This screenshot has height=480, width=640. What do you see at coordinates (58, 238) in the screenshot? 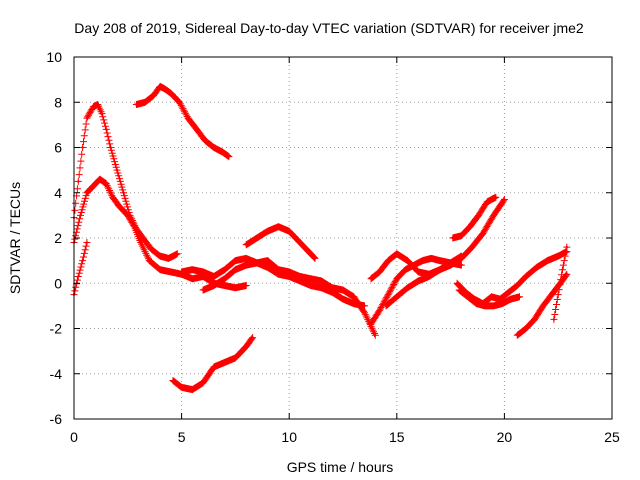
I see `y-tick-label: 2` at bounding box center [58, 238].